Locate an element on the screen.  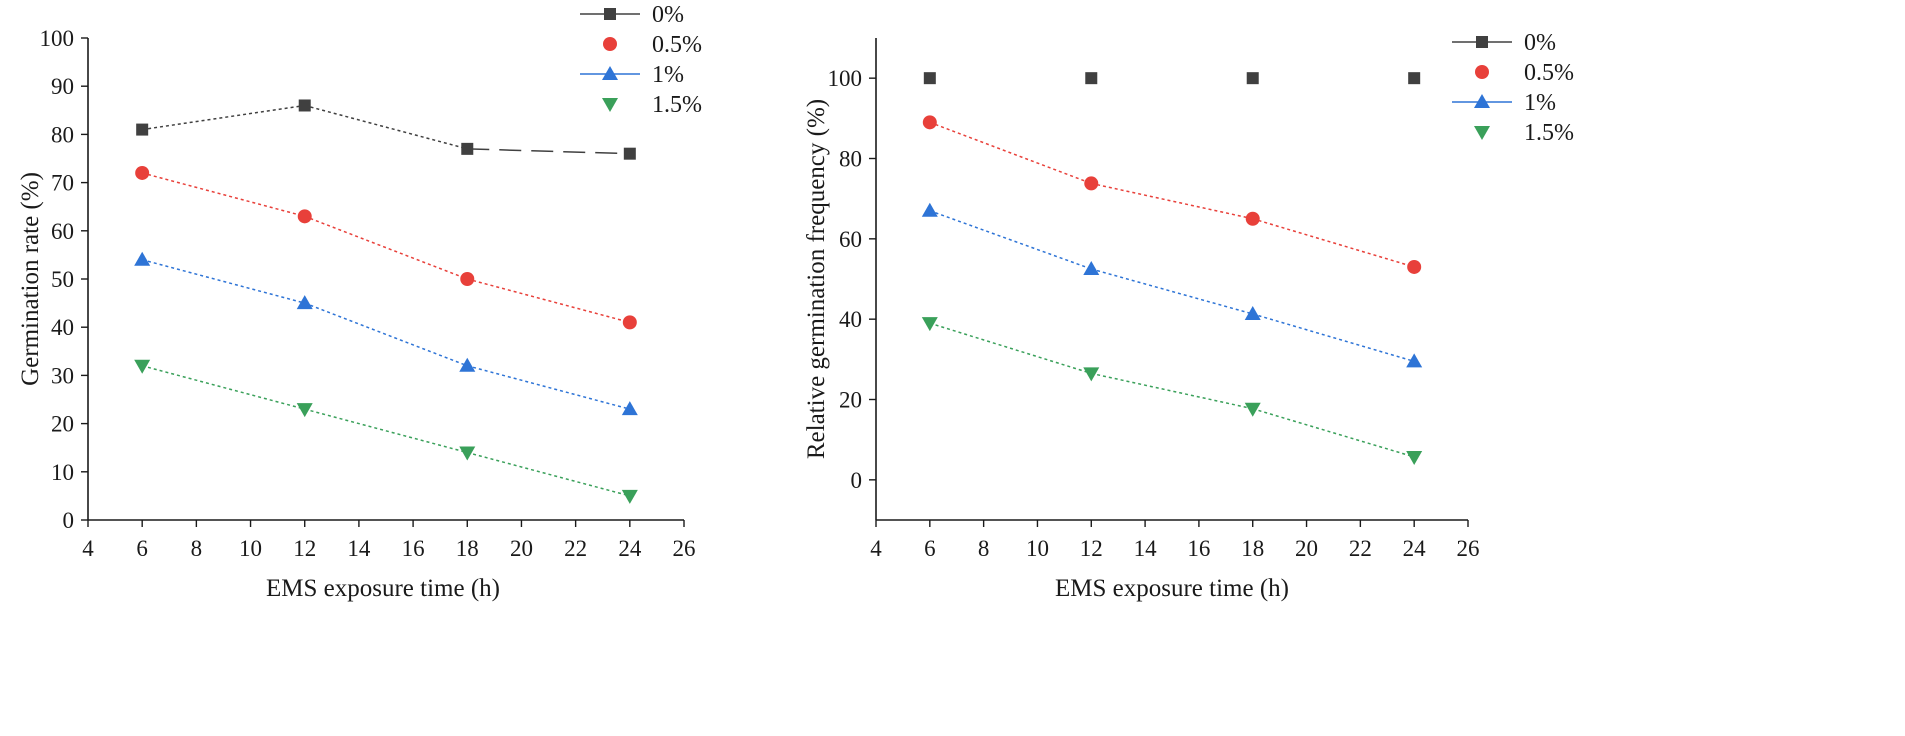
x-tick-label: 8 is located at coordinates (197, 548).